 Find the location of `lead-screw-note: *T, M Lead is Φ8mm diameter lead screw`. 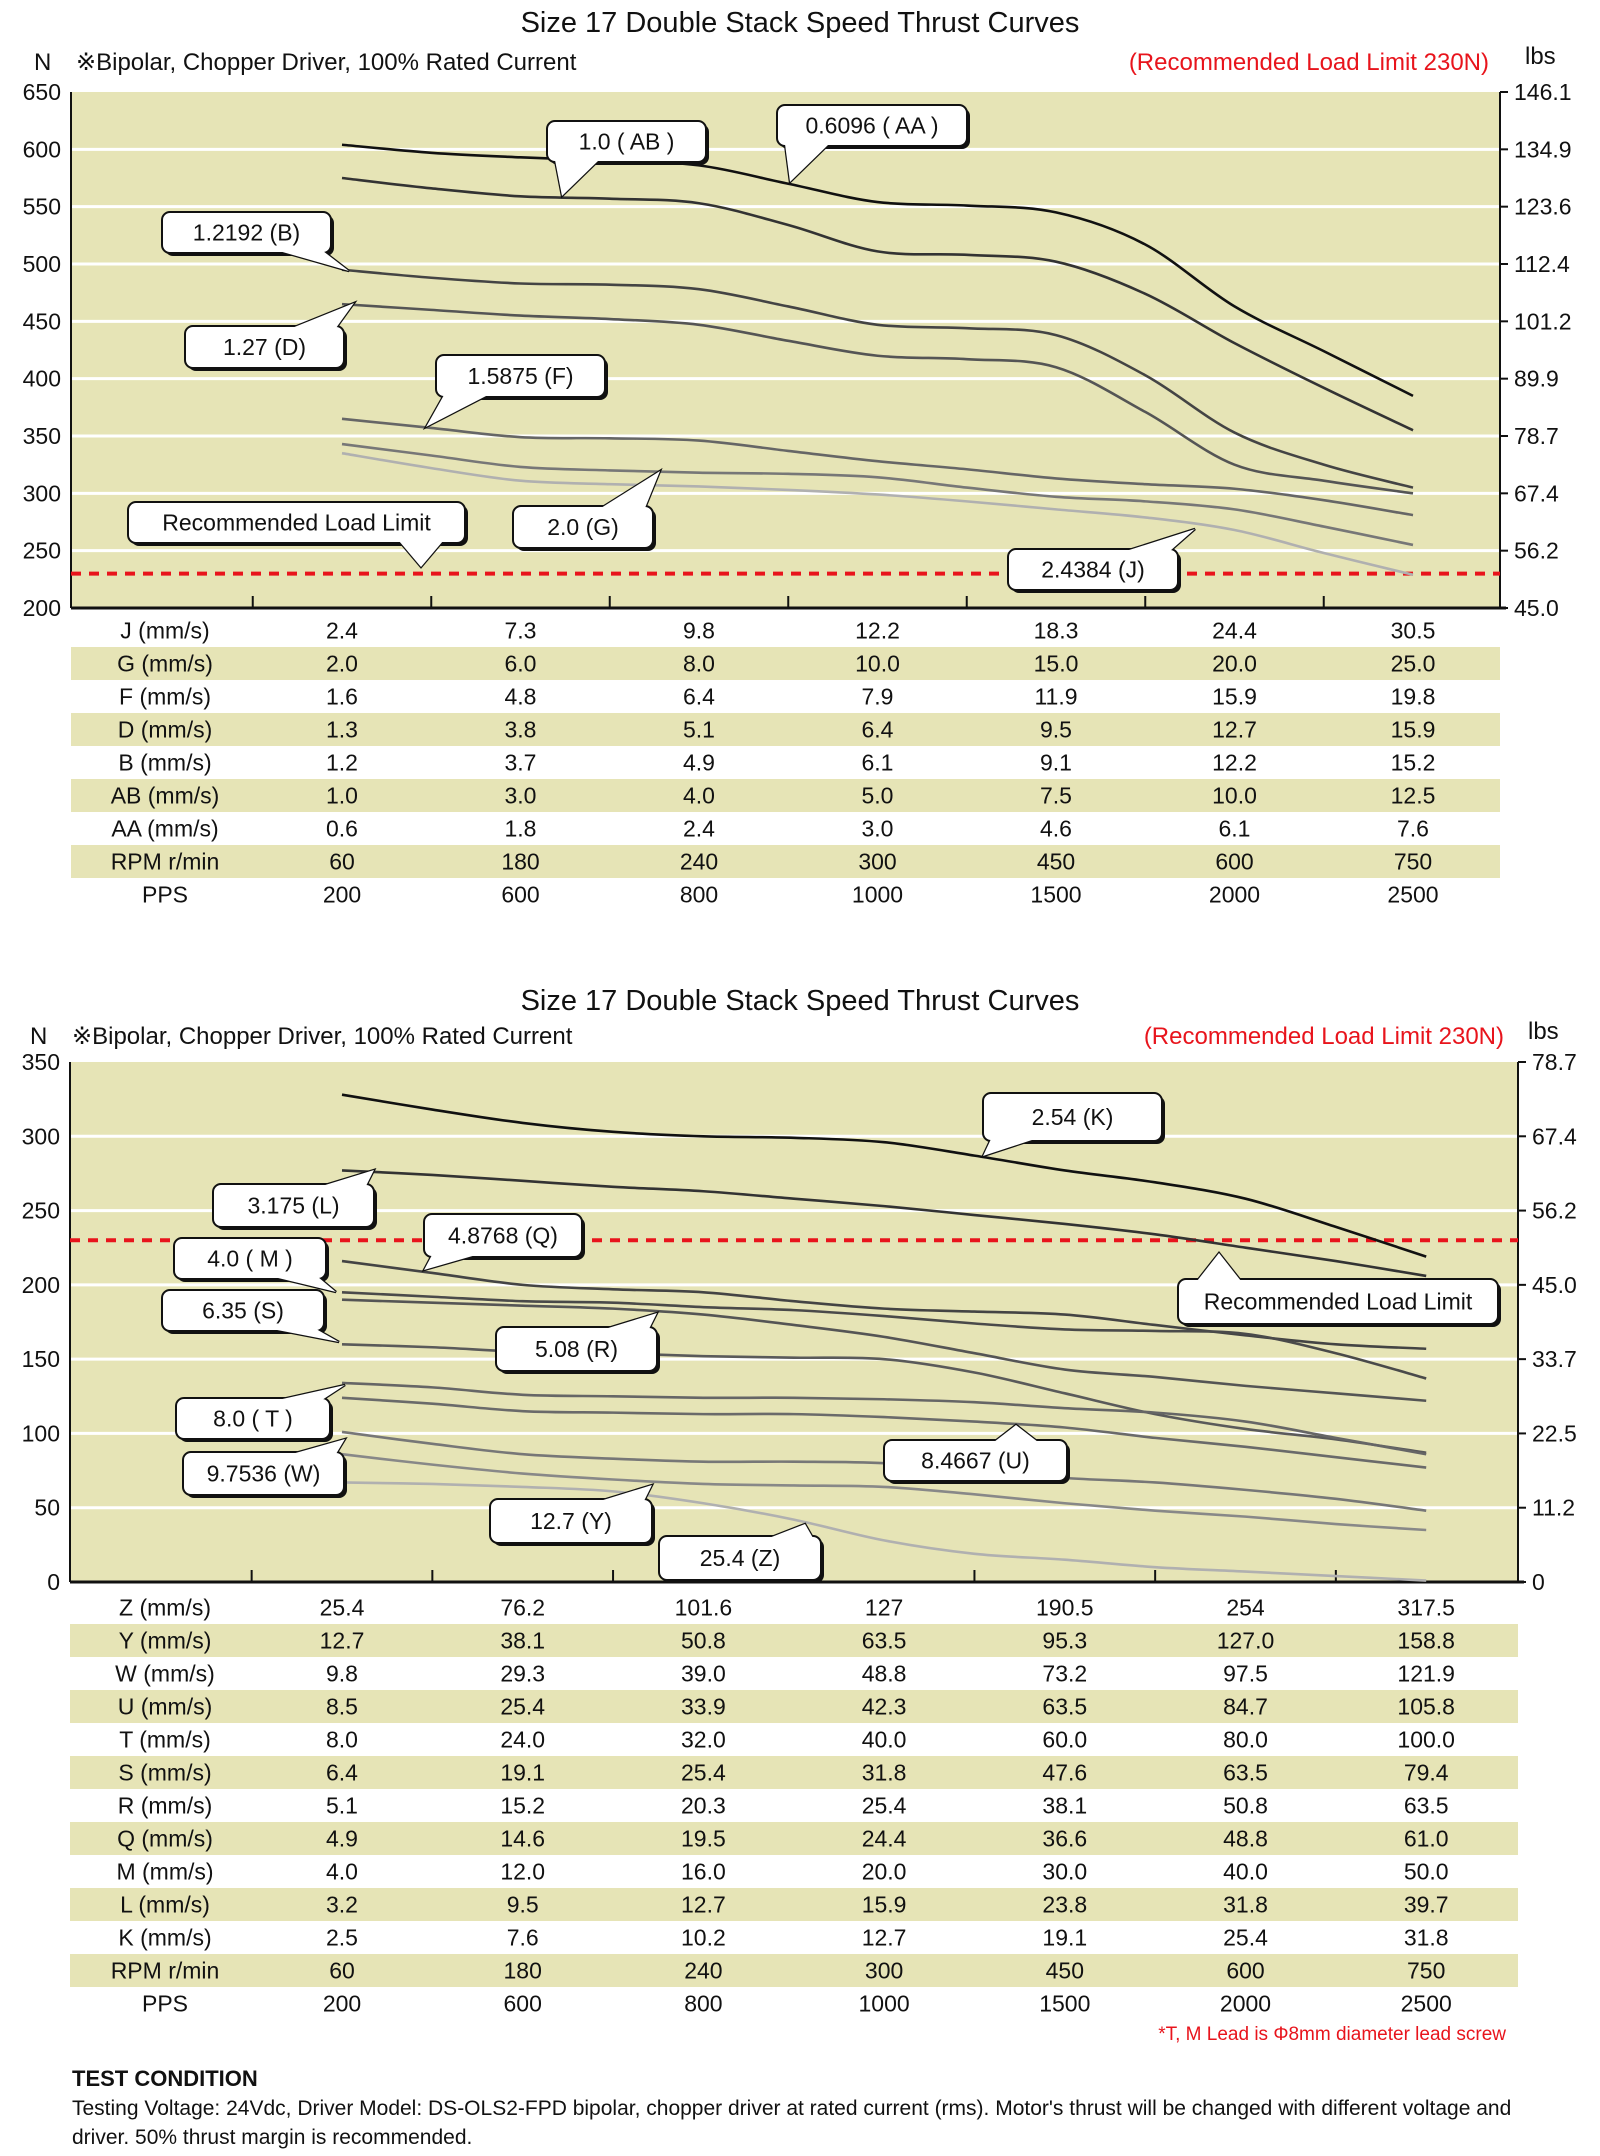

lead-screw-note: *T, M Lead is Φ8mm diameter lead screw is located at coordinates (1332, 2034).